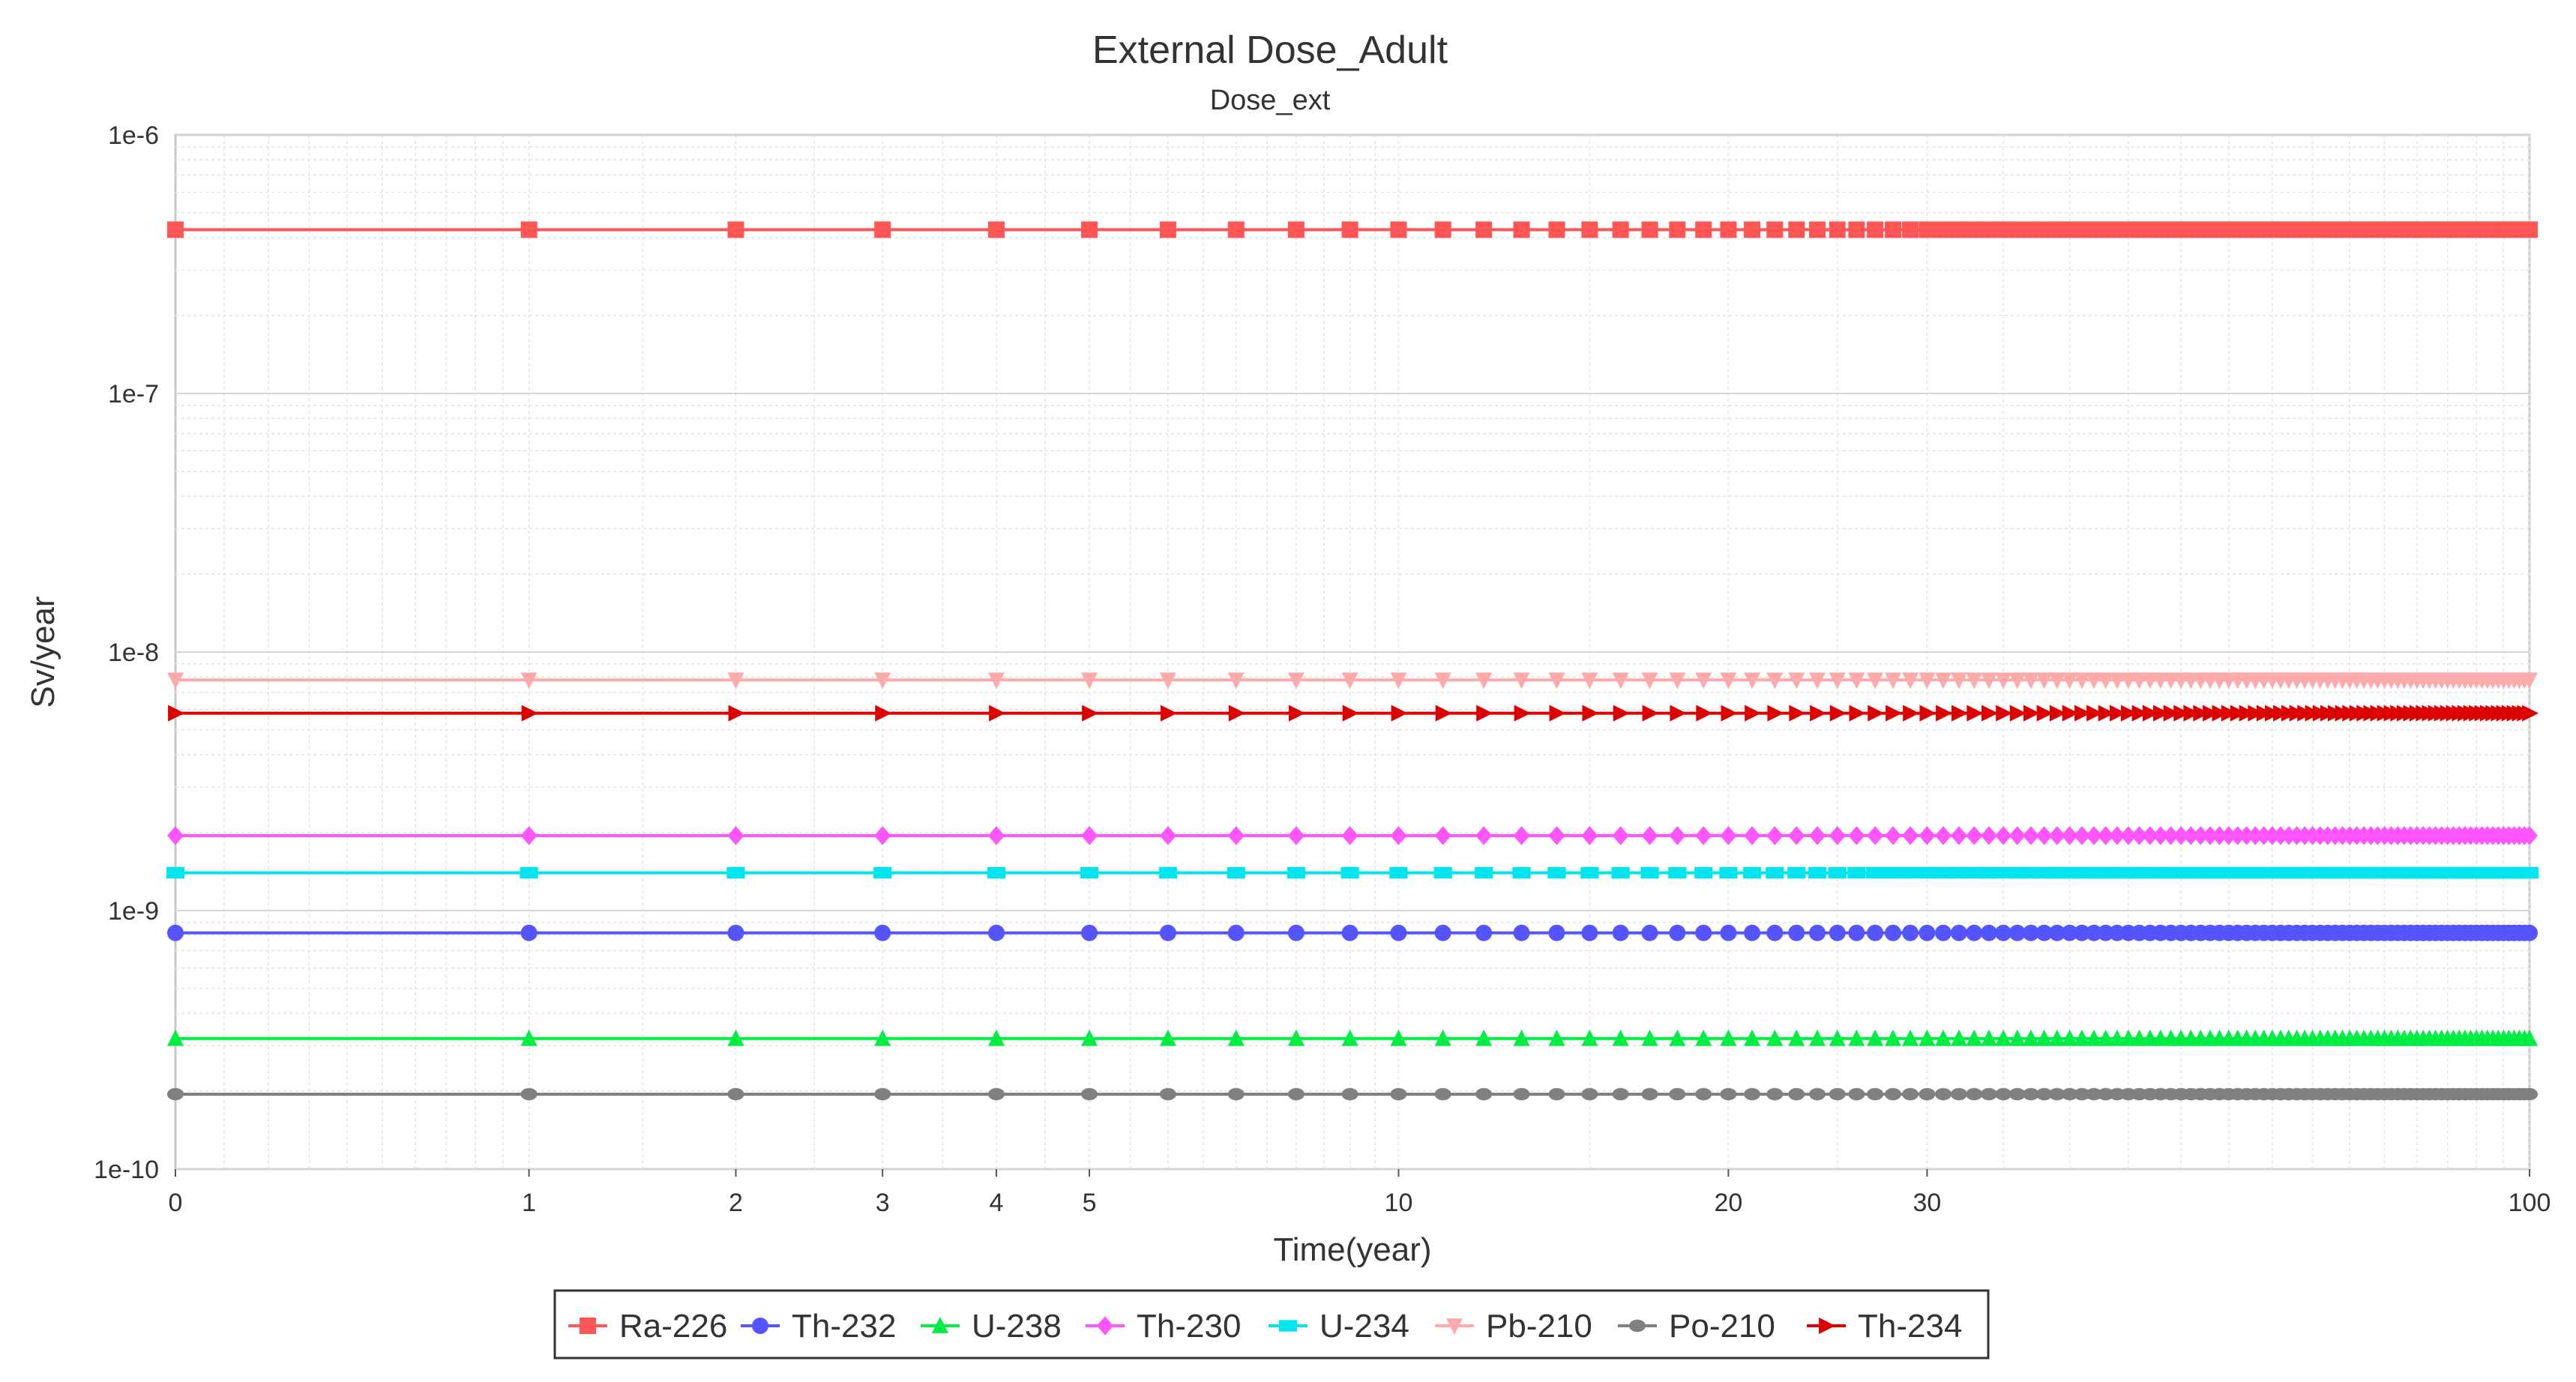 The image size is (2576, 1382). What do you see at coordinates (176, 1203) in the screenshot?
I see `x-tick-label: 0` at bounding box center [176, 1203].